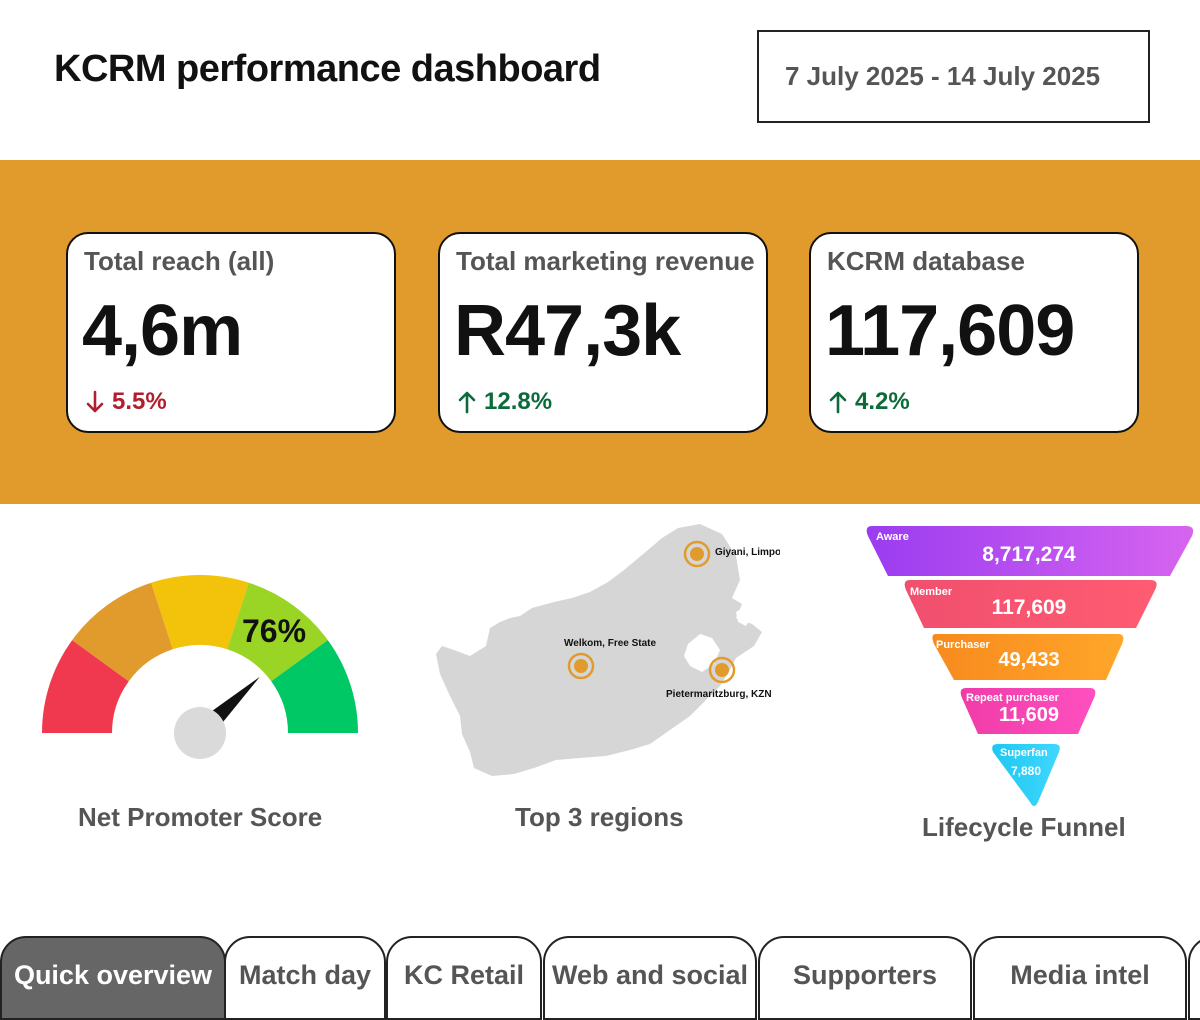 This screenshot has width=1200, height=1020. Describe the element at coordinates (650, 978) in the screenshot. I see `tab-web-and-social: Web and social` at that location.